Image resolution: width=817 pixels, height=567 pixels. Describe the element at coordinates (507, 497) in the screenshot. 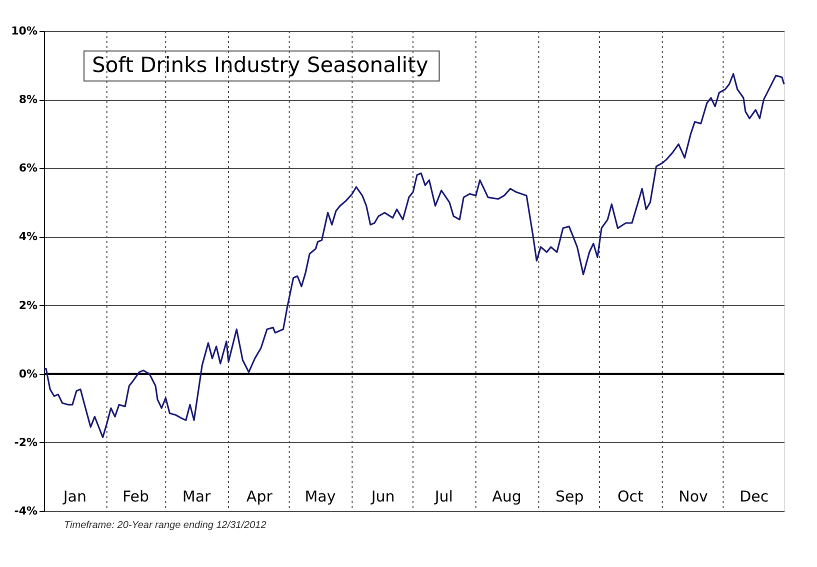

I see `x-tick-label: Aug` at that location.